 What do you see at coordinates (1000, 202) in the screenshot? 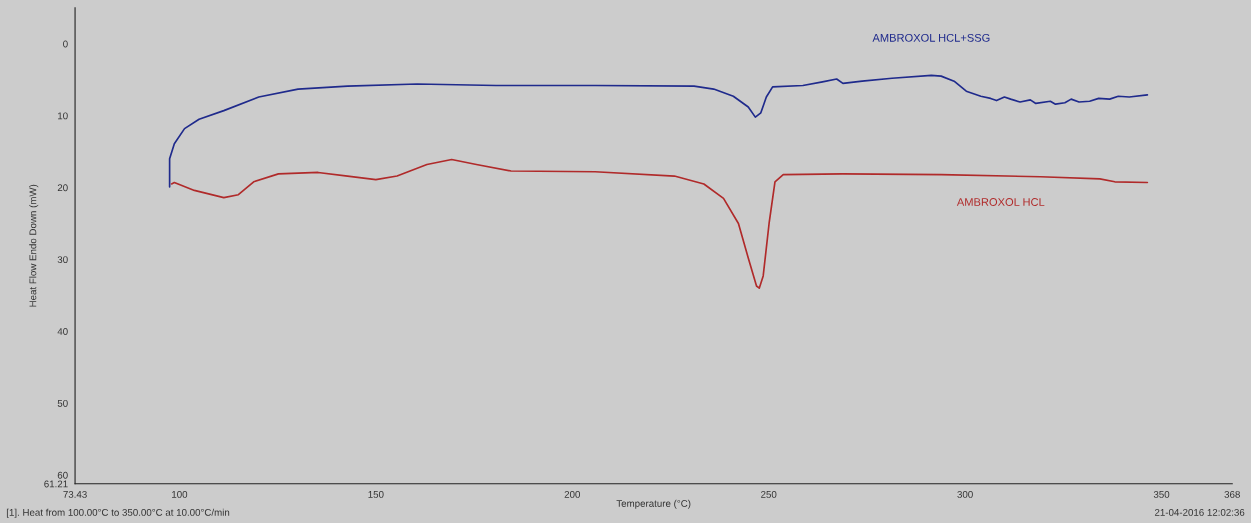
I see `series-label: AMBROXOL HCL` at bounding box center [1000, 202].